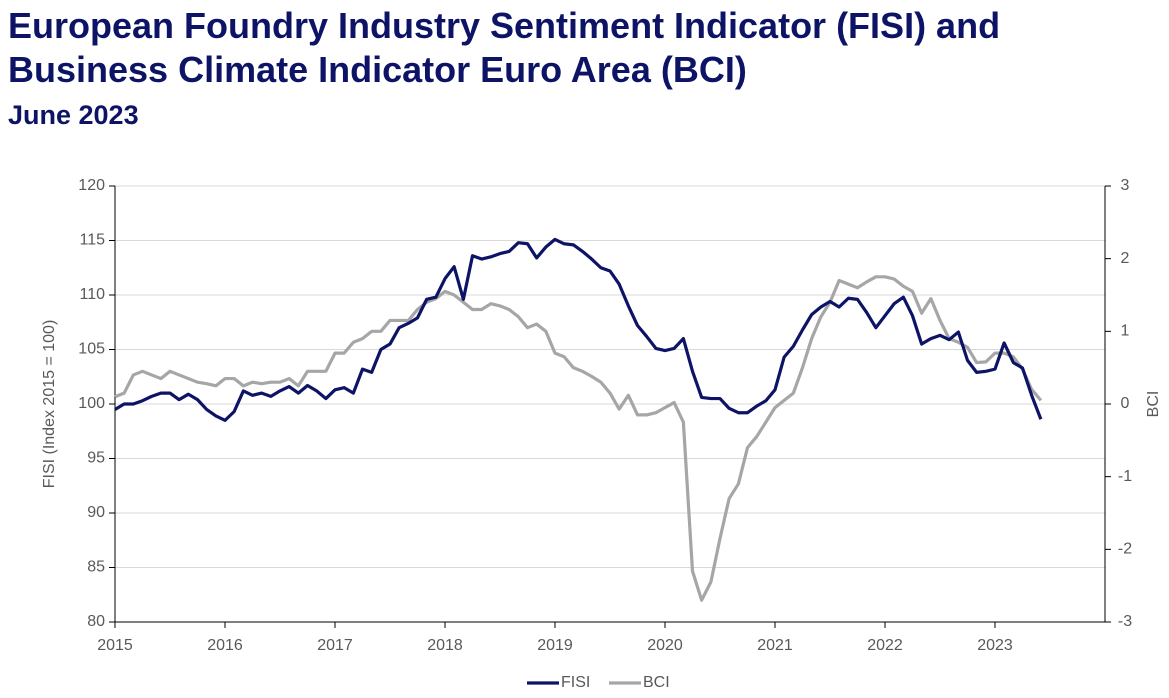  What do you see at coordinates (96, 567) in the screenshot?
I see `y-tick-label: 85` at bounding box center [96, 567].